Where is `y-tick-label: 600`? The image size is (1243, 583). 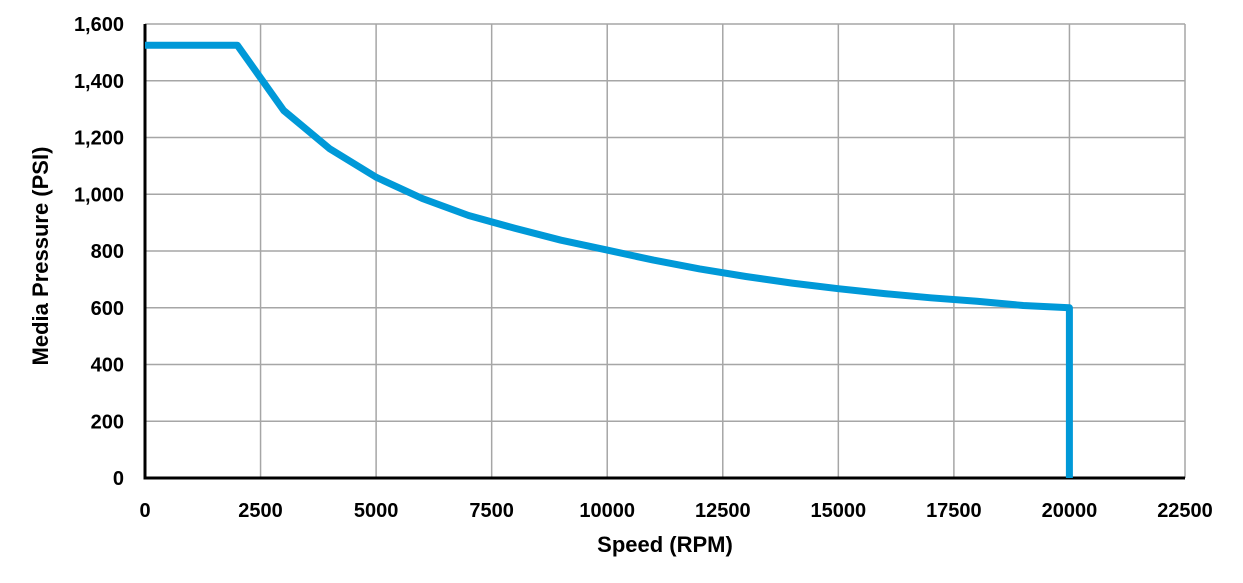 y-tick-label: 600 is located at coordinates (107, 309).